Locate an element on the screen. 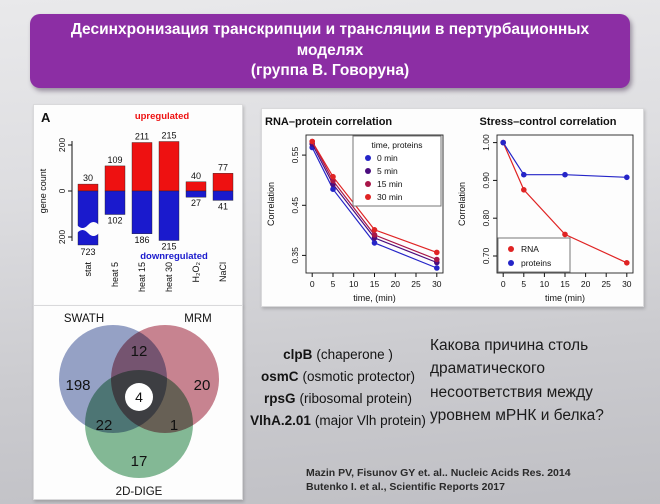 This screenshot has height=504, width=660. up-value: 109 is located at coordinates (114, 160).